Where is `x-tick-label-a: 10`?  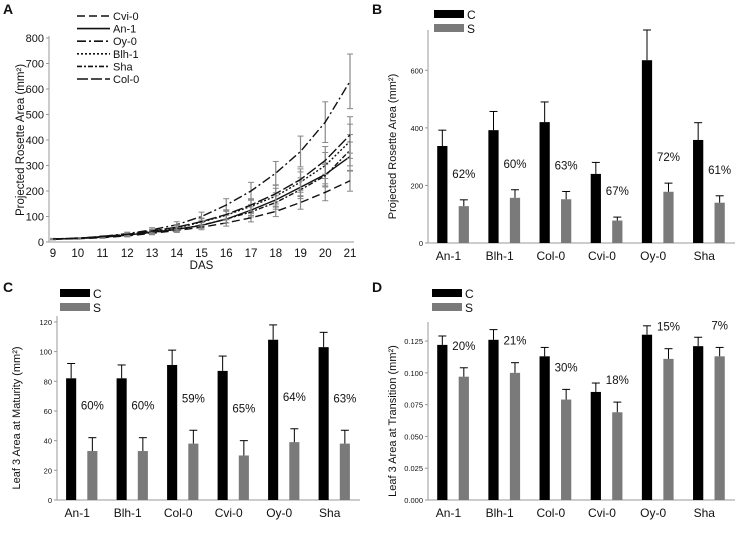
x-tick-label-a: 10 is located at coordinates (77, 254).